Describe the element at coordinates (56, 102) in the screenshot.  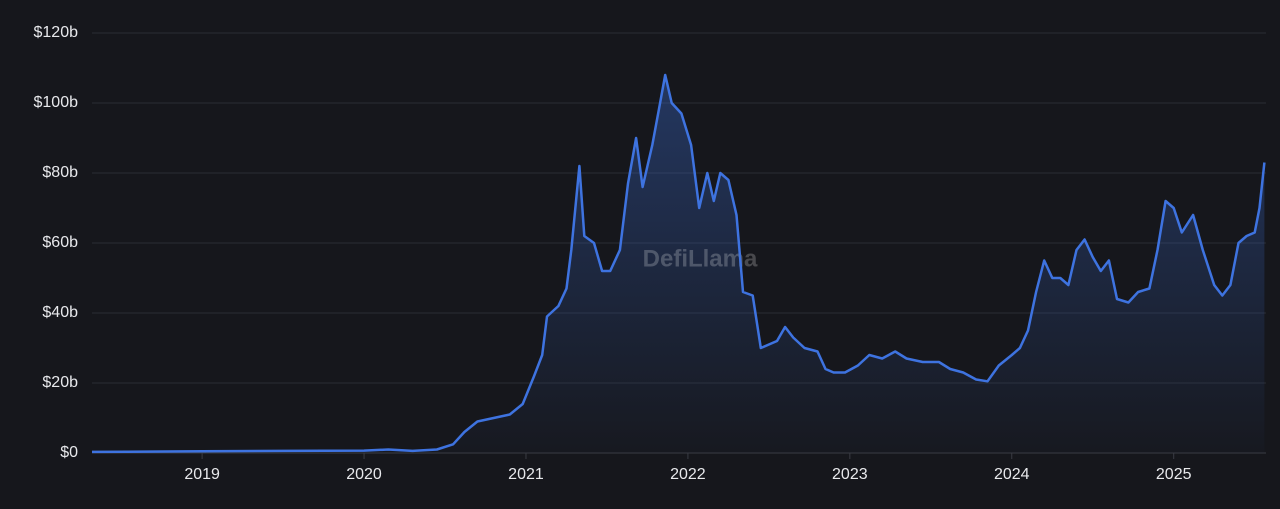
I see `y-tick-label: $100b` at that location.